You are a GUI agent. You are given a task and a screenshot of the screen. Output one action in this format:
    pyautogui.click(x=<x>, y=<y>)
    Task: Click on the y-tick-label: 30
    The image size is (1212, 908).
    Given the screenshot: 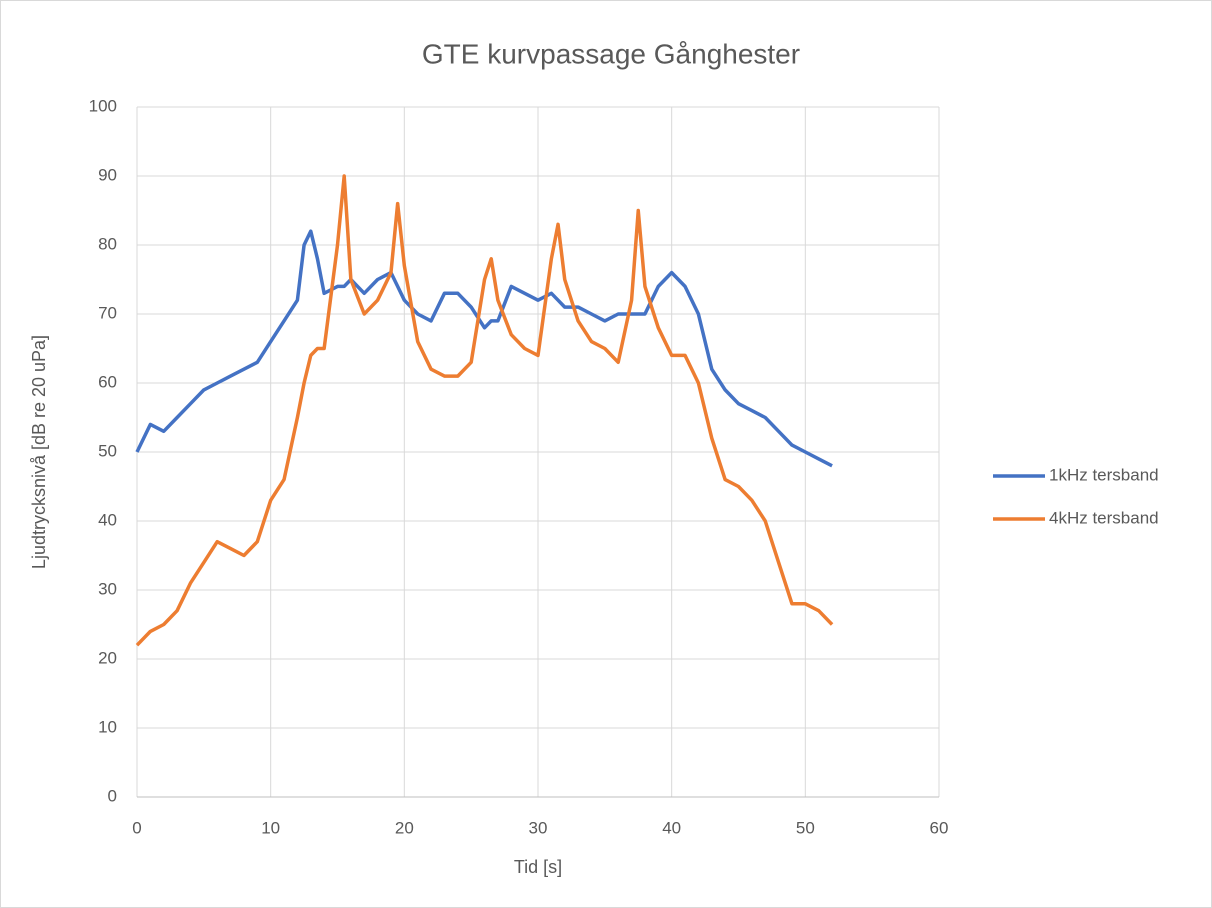 What is the action you would take?
    pyautogui.click(x=107, y=588)
    